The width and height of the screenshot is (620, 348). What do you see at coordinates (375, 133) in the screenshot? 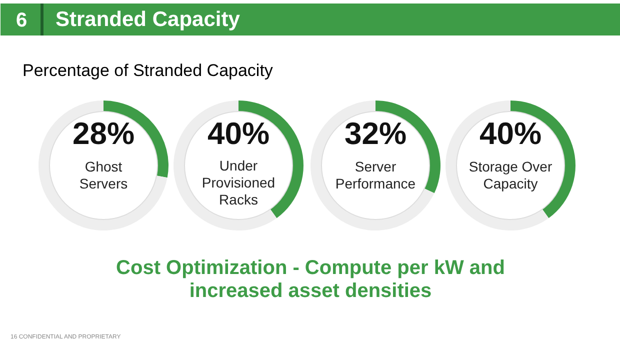
I see `data-label: 32%` at bounding box center [375, 133].